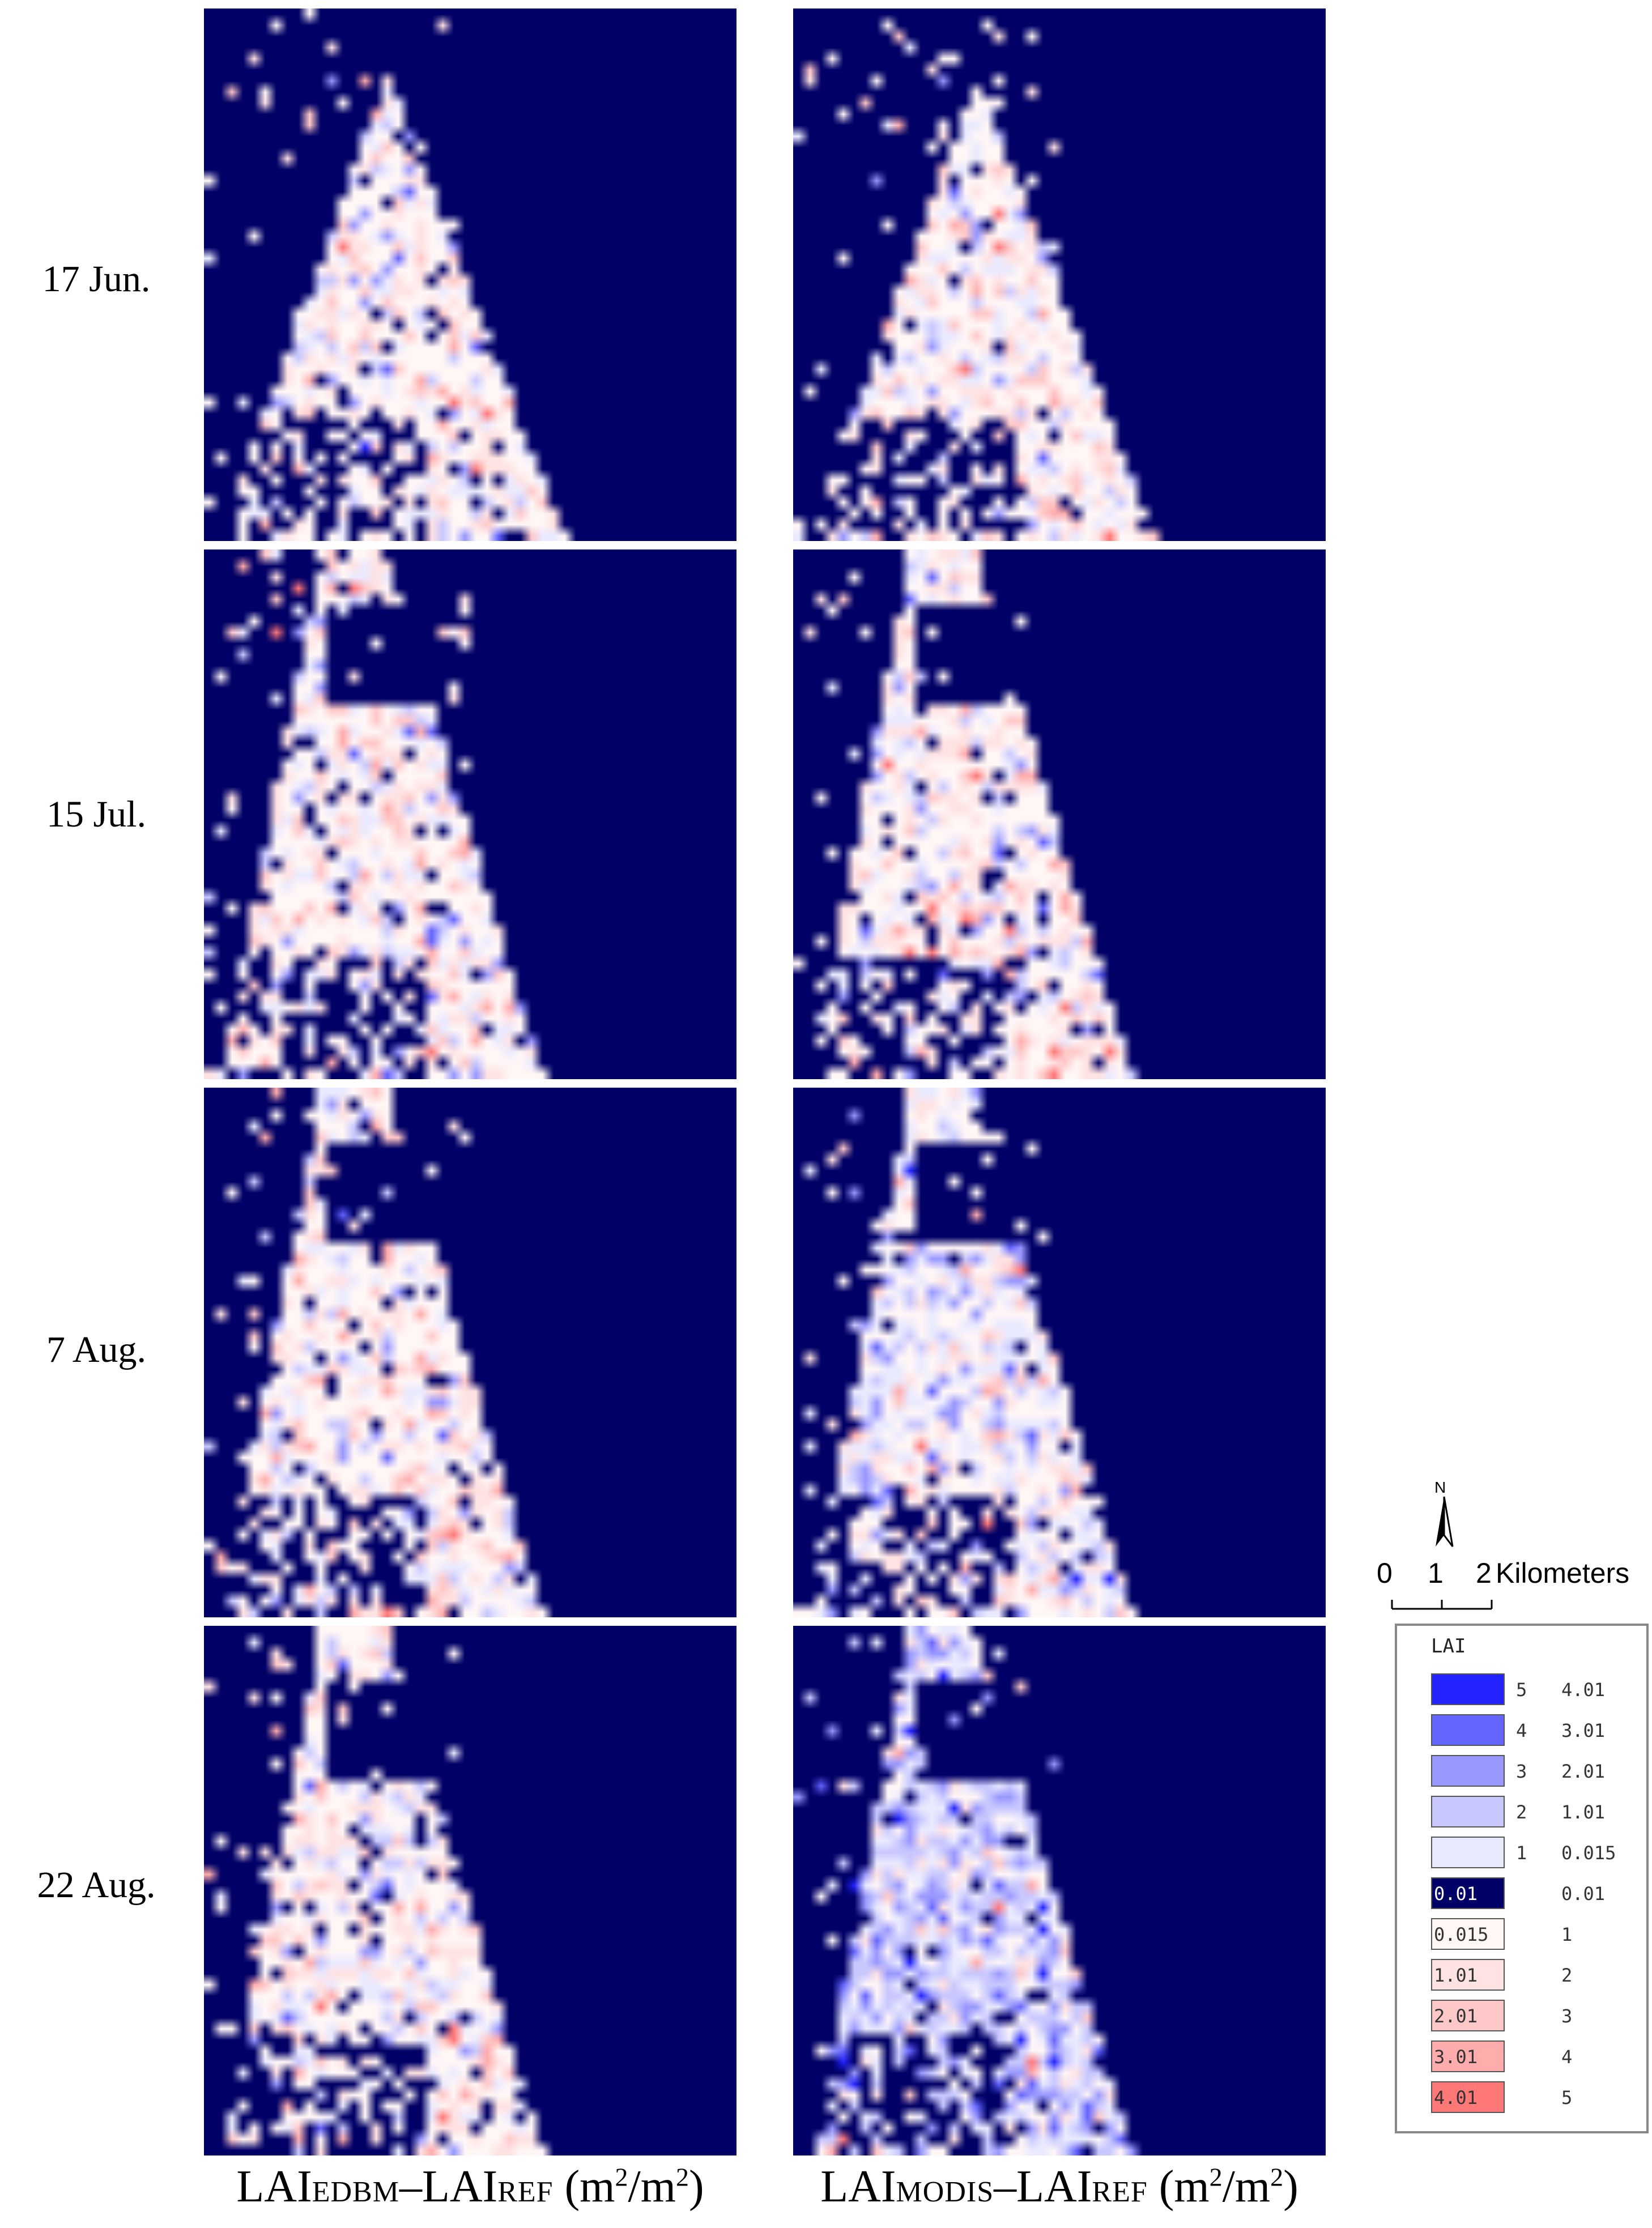 The width and height of the screenshot is (1652, 2228). Describe the element at coordinates (1456, 2097) in the screenshot. I see `legend-low-value: 4.01` at that location.